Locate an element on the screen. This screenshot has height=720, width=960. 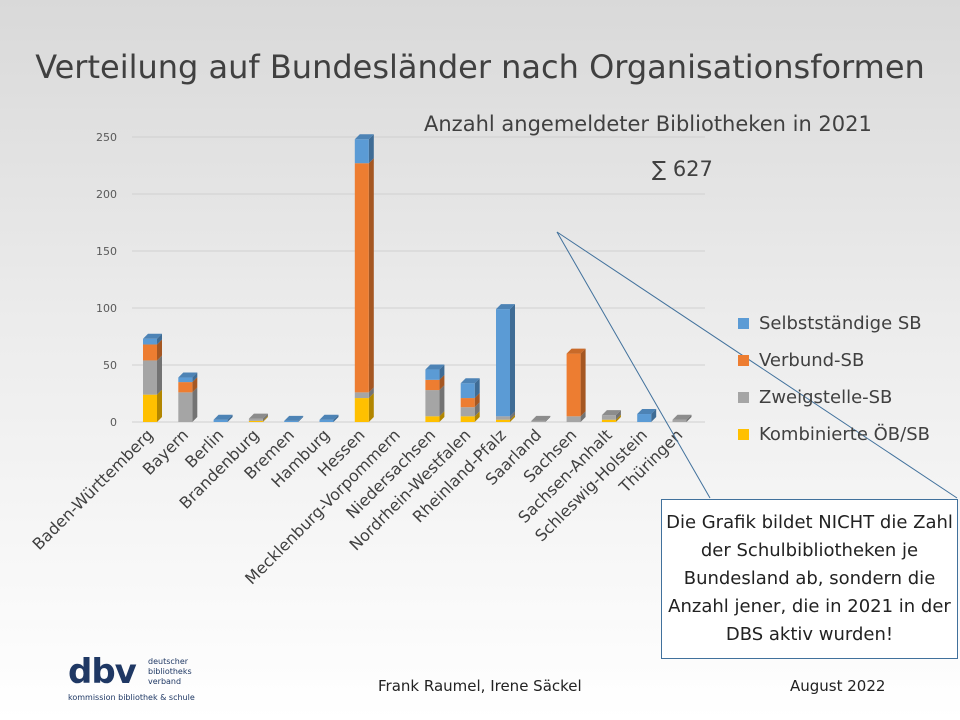
callout-pointer is located at coordinates (633, 365).